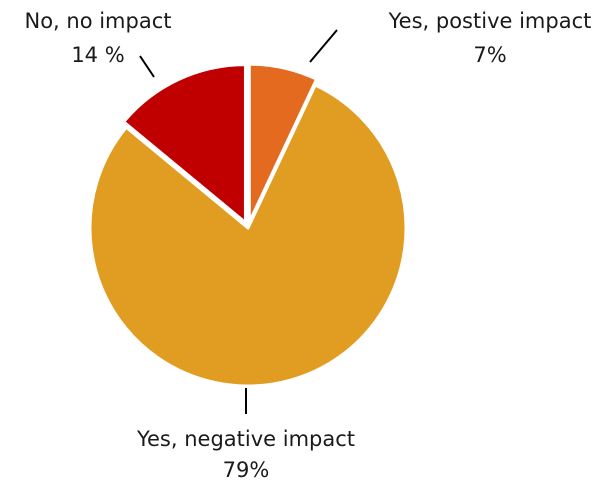  What do you see at coordinates (97, 21) in the screenshot?
I see `slice-label-no-impact: No, no impact` at bounding box center [97, 21].